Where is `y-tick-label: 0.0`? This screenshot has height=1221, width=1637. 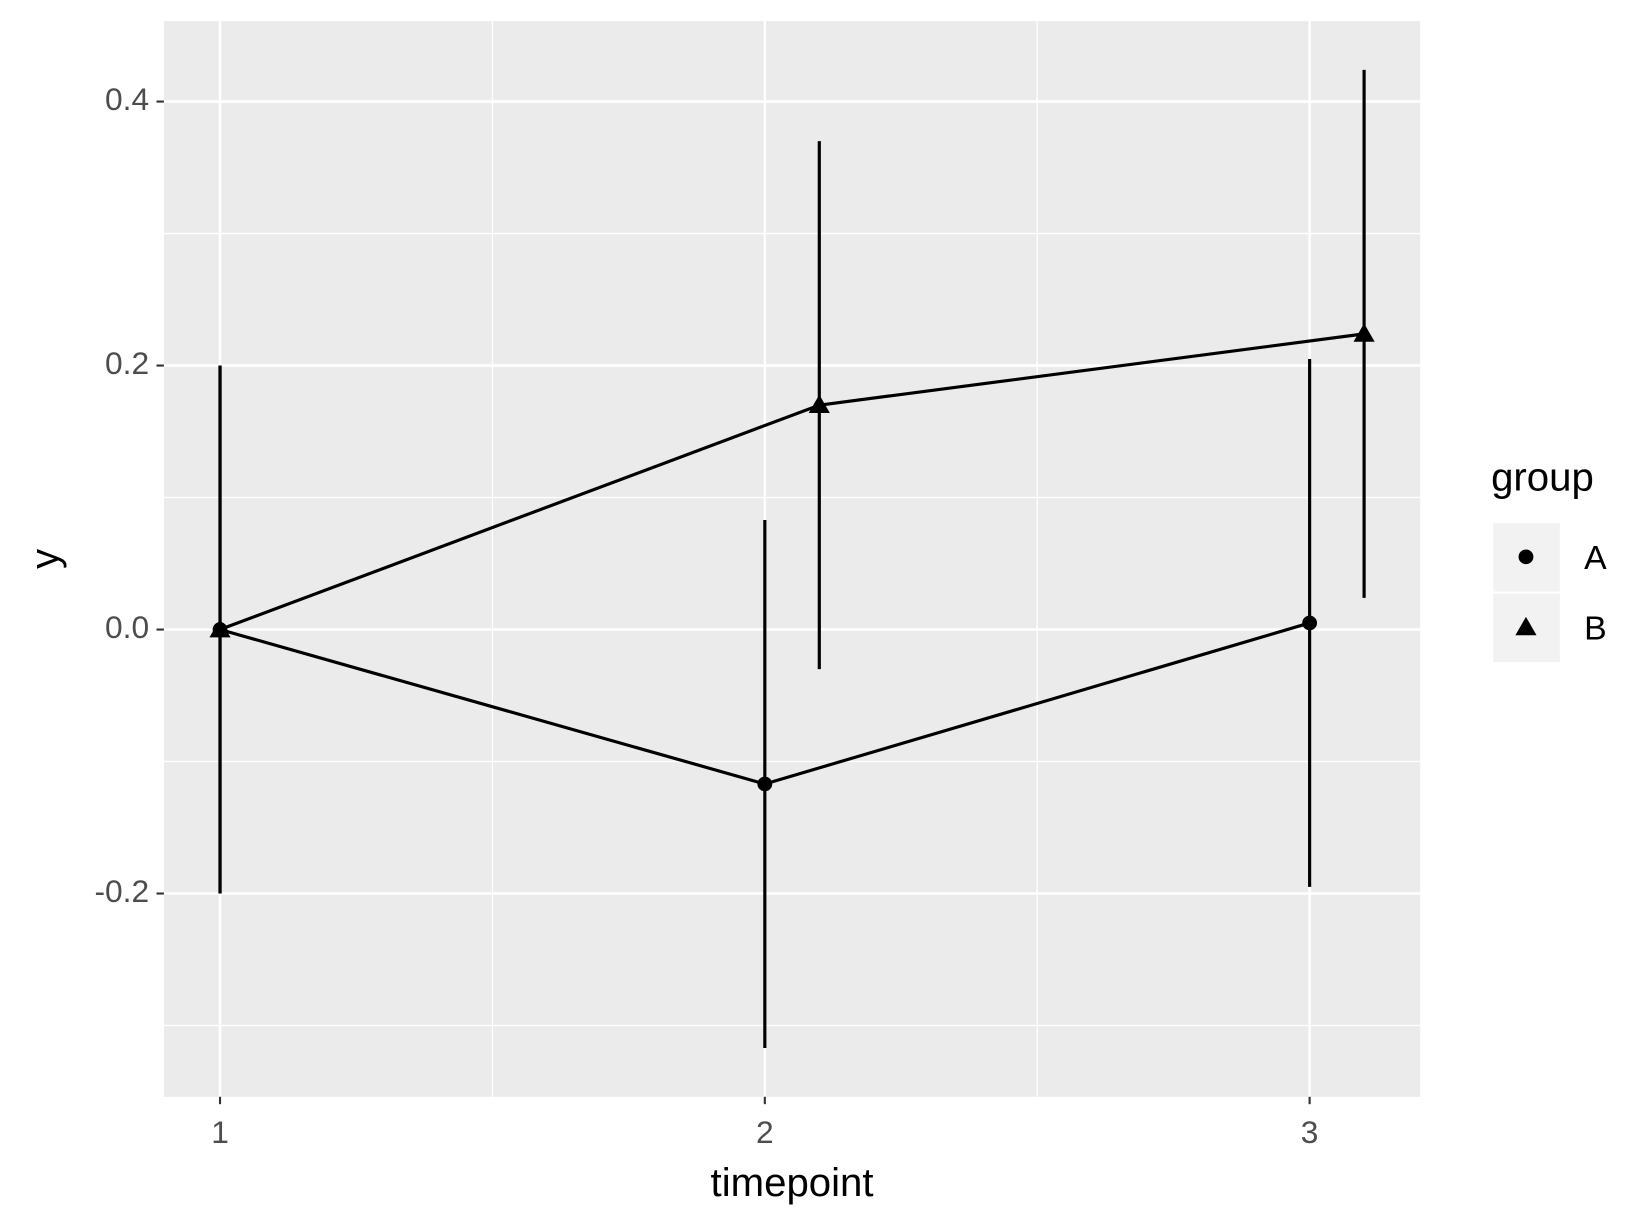 y-tick-label: 0.0 is located at coordinates (127, 627).